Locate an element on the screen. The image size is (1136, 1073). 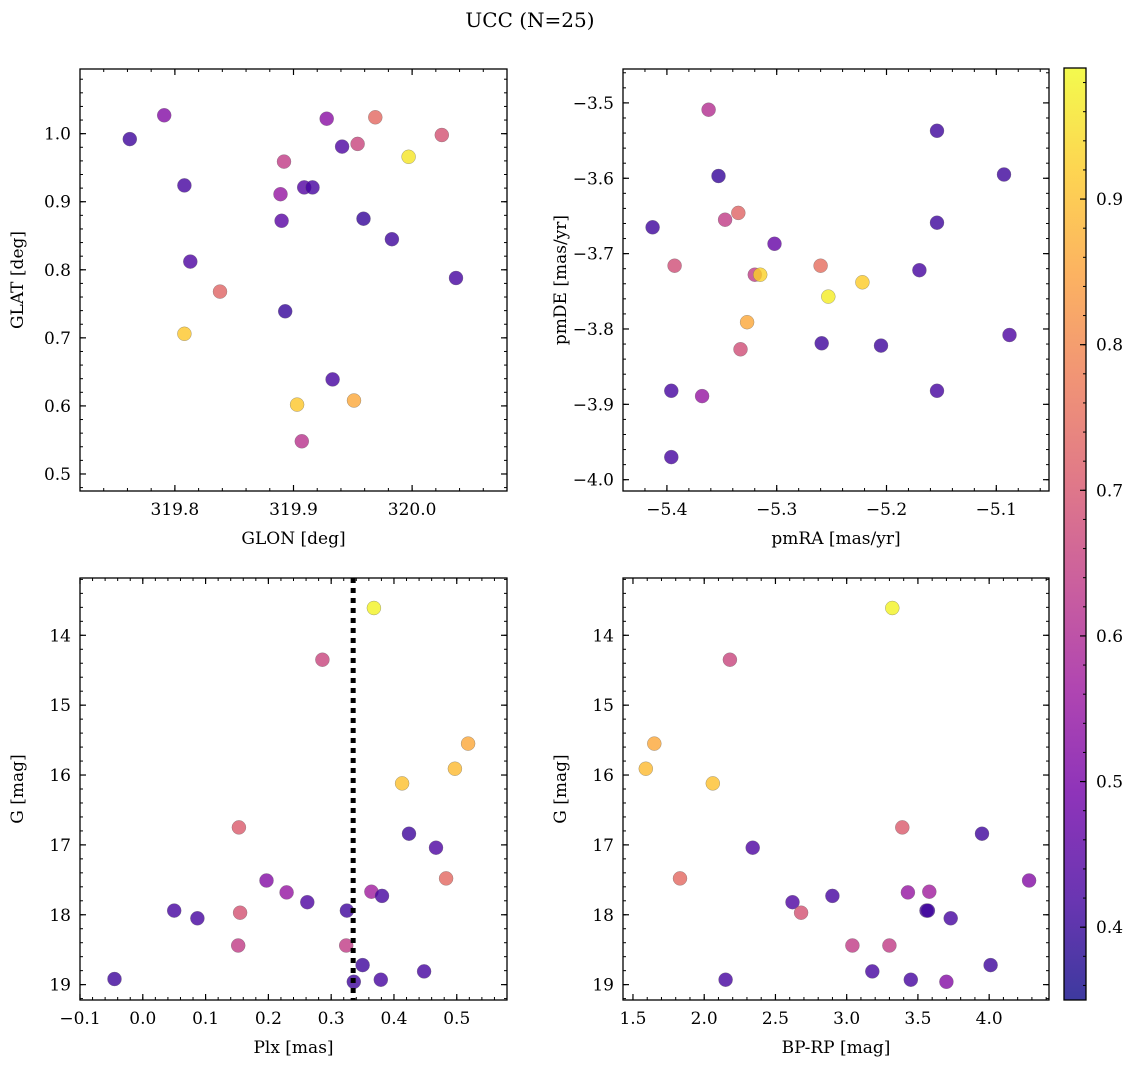
colorbar-tick-label: 0.9 is located at coordinates (1109, 200).